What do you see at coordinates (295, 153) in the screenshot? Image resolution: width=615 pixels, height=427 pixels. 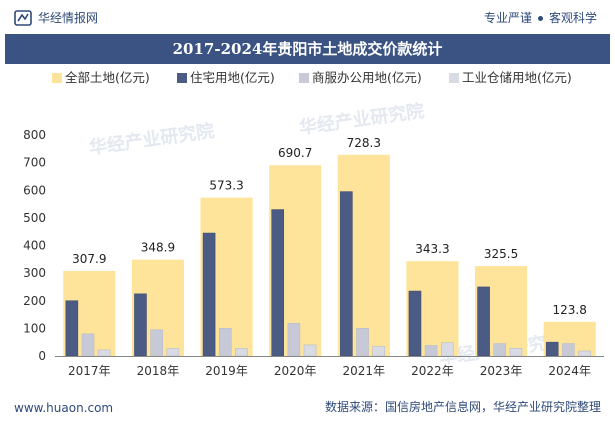 I see `data-label-3: 690.7` at bounding box center [295, 153].